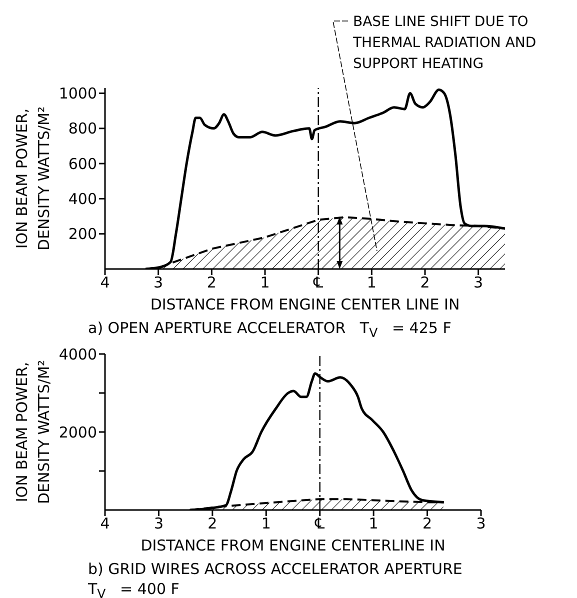 The width and height of the screenshot is (577, 598). I want to click on y-tick-label: 600, so click(82, 163).